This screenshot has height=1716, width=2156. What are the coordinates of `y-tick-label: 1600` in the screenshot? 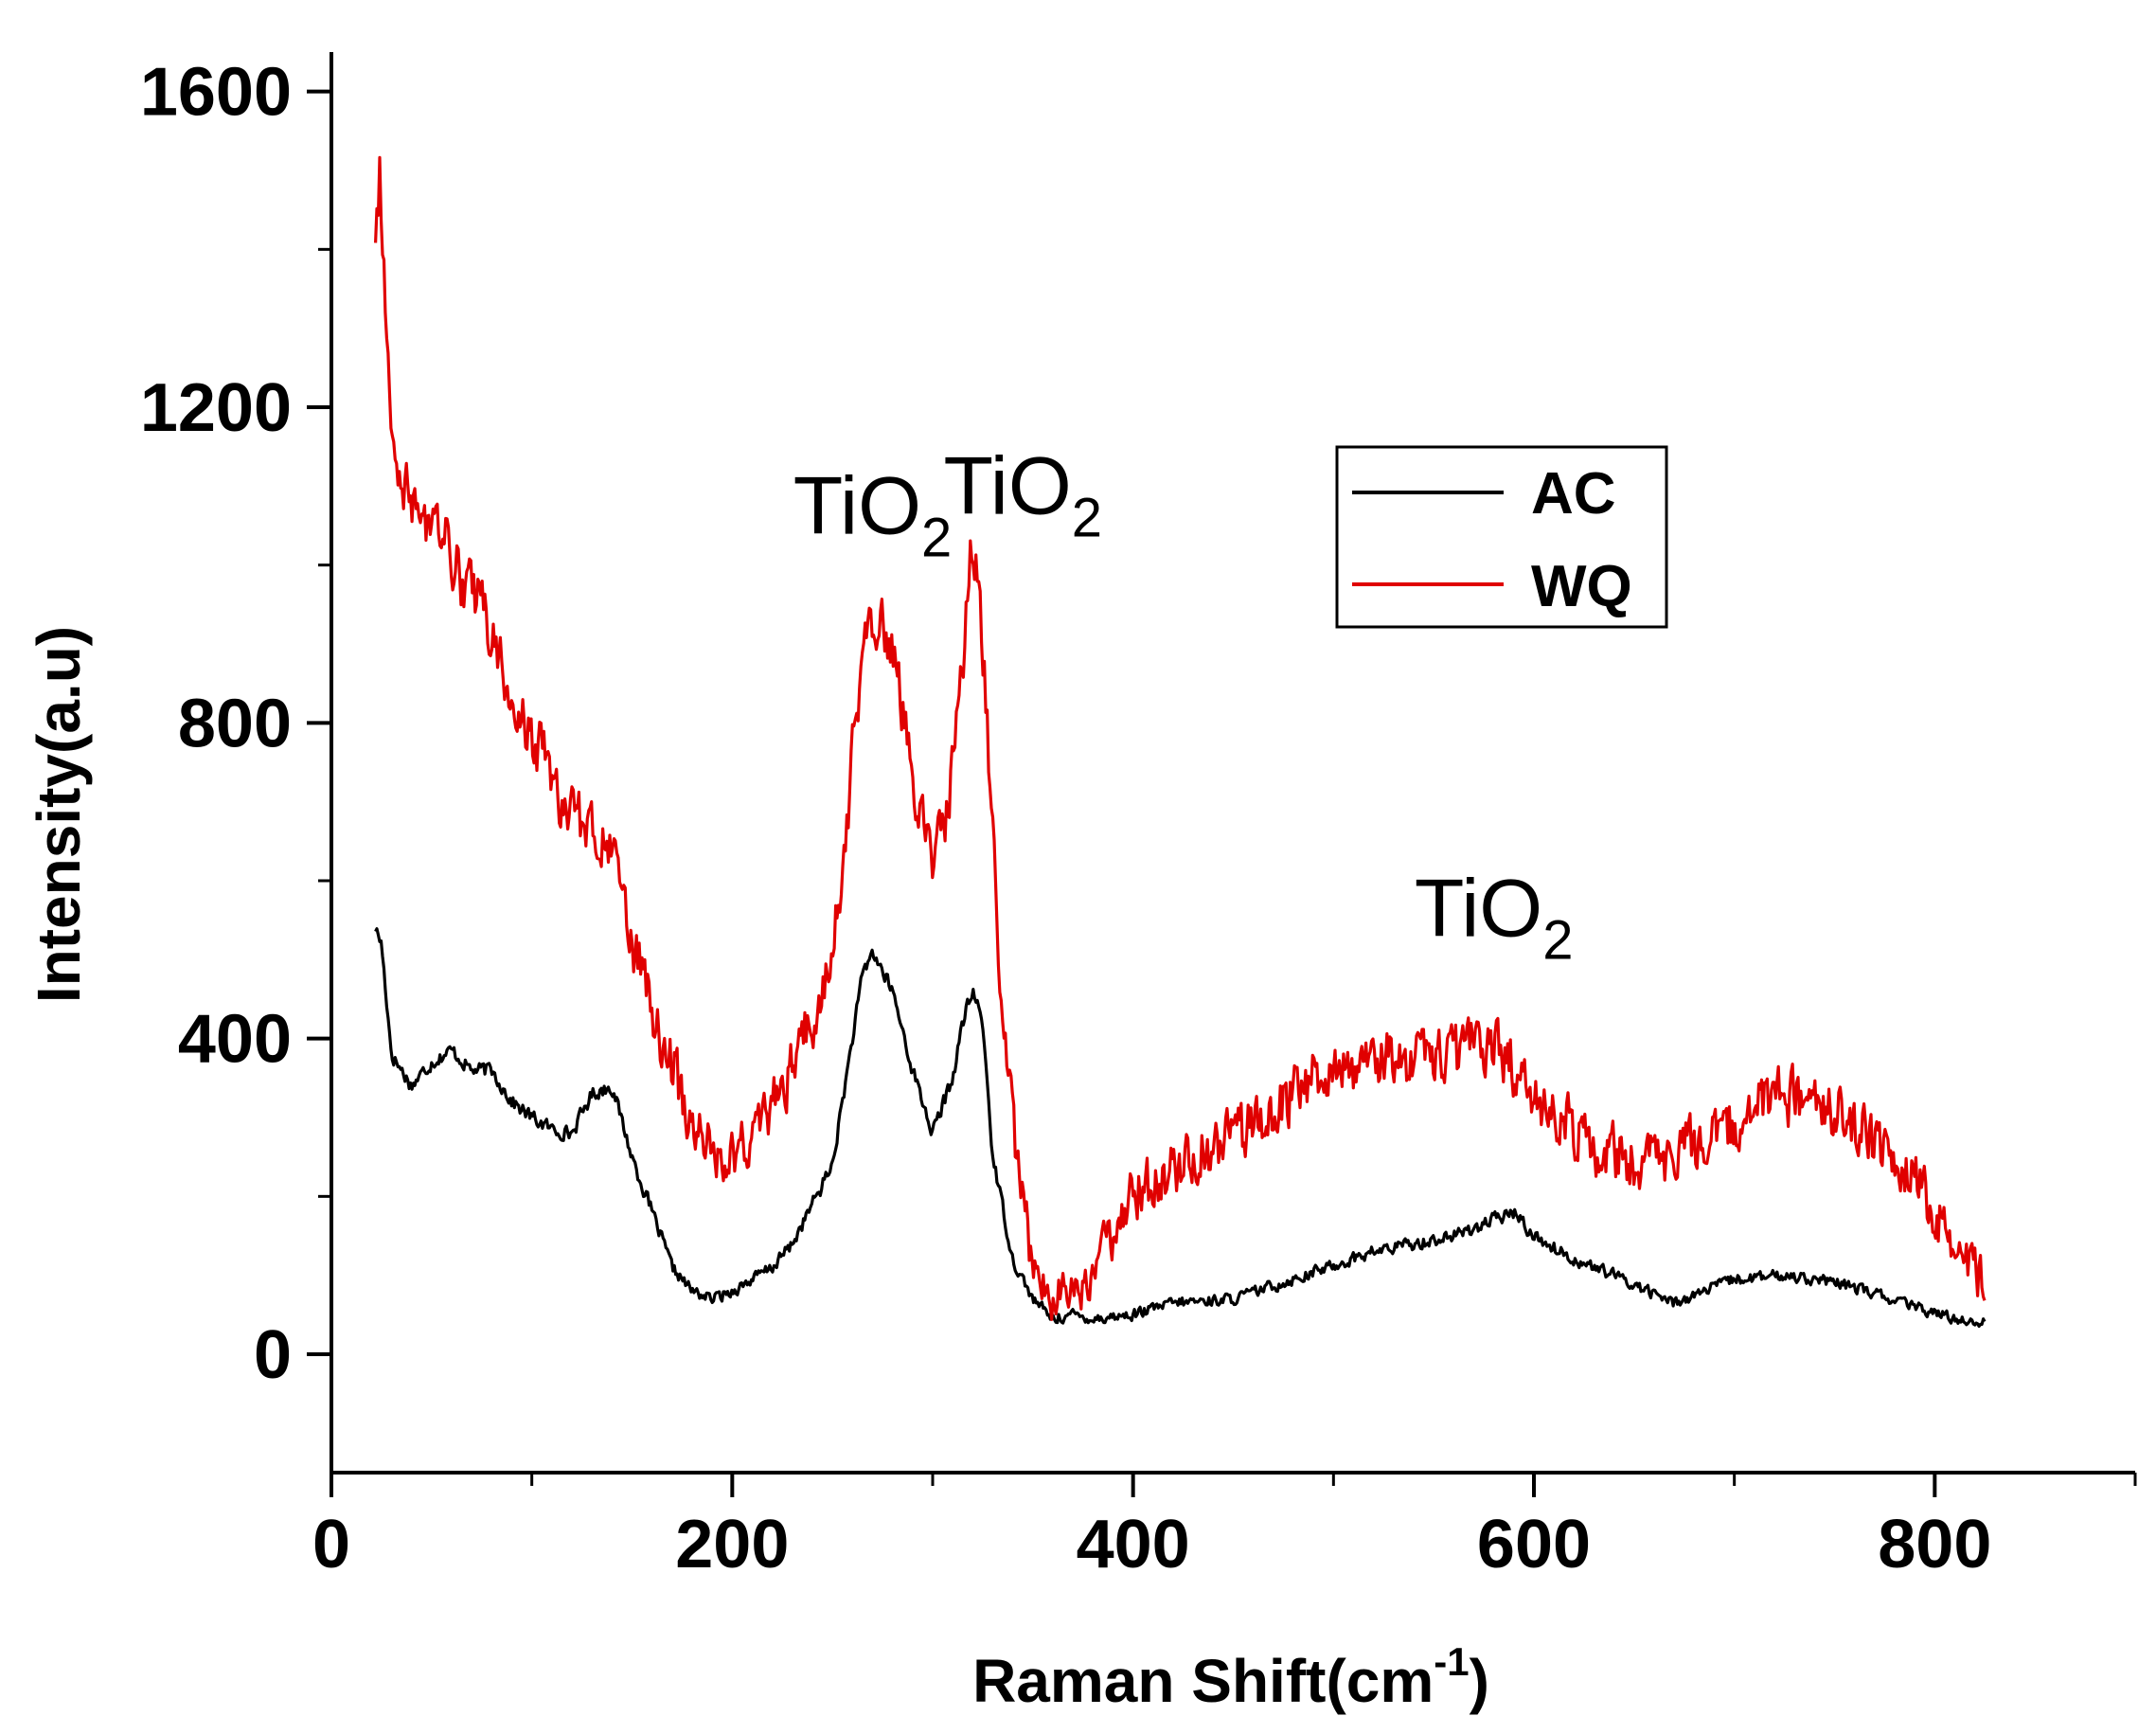 It's located at (216, 93).